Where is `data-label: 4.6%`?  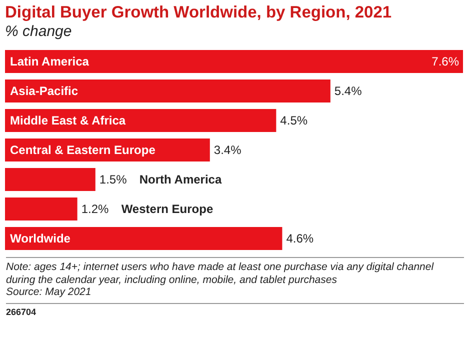 data-label: 4.6% is located at coordinates (300, 239).